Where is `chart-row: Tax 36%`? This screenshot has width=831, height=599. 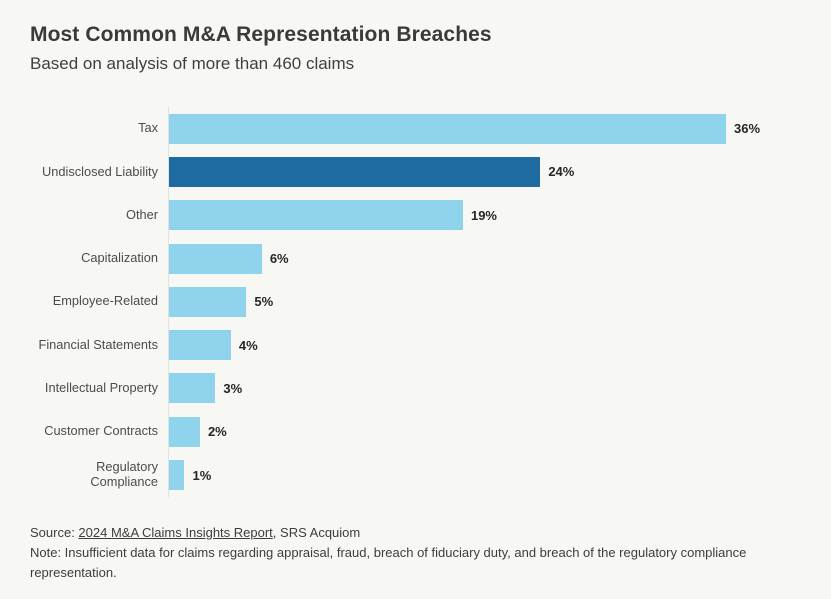 chart-row: Tax 36% is located at coordinates (424, 129).